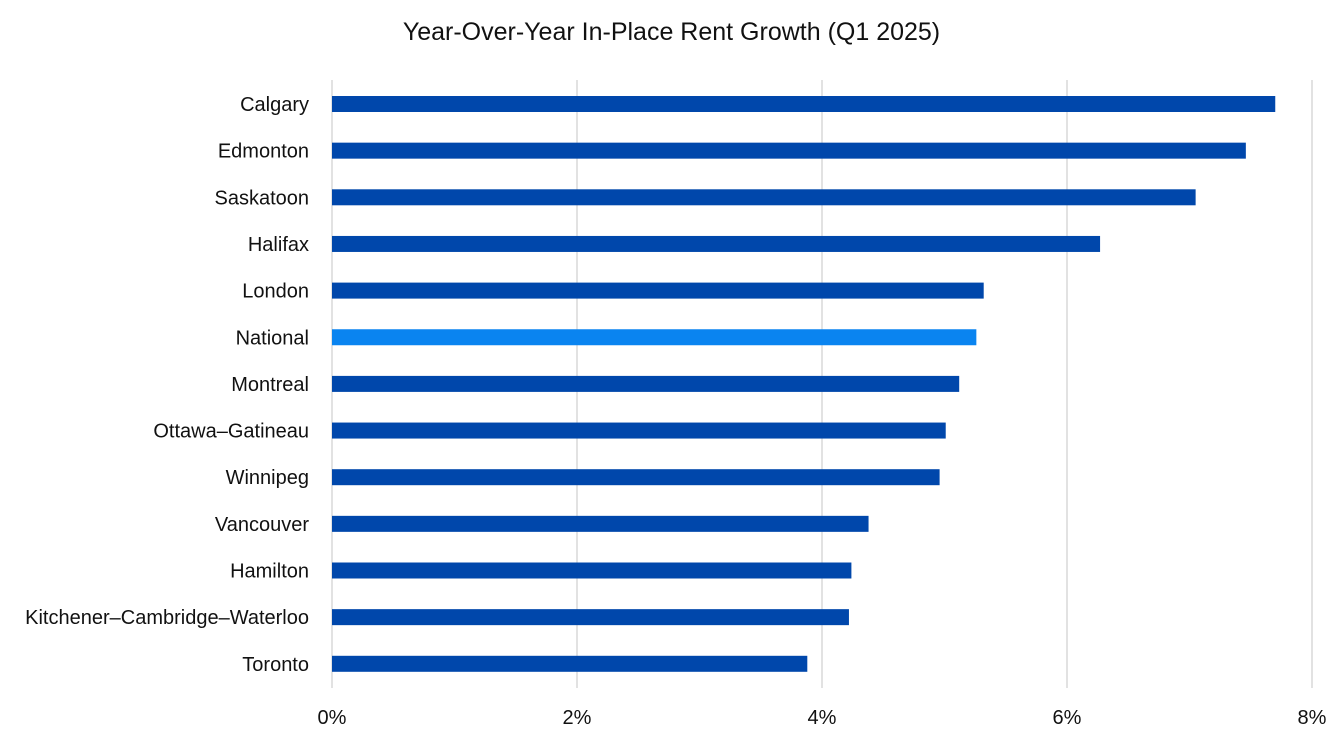  I want to click on category-label: Calgary, so click(274, 105).